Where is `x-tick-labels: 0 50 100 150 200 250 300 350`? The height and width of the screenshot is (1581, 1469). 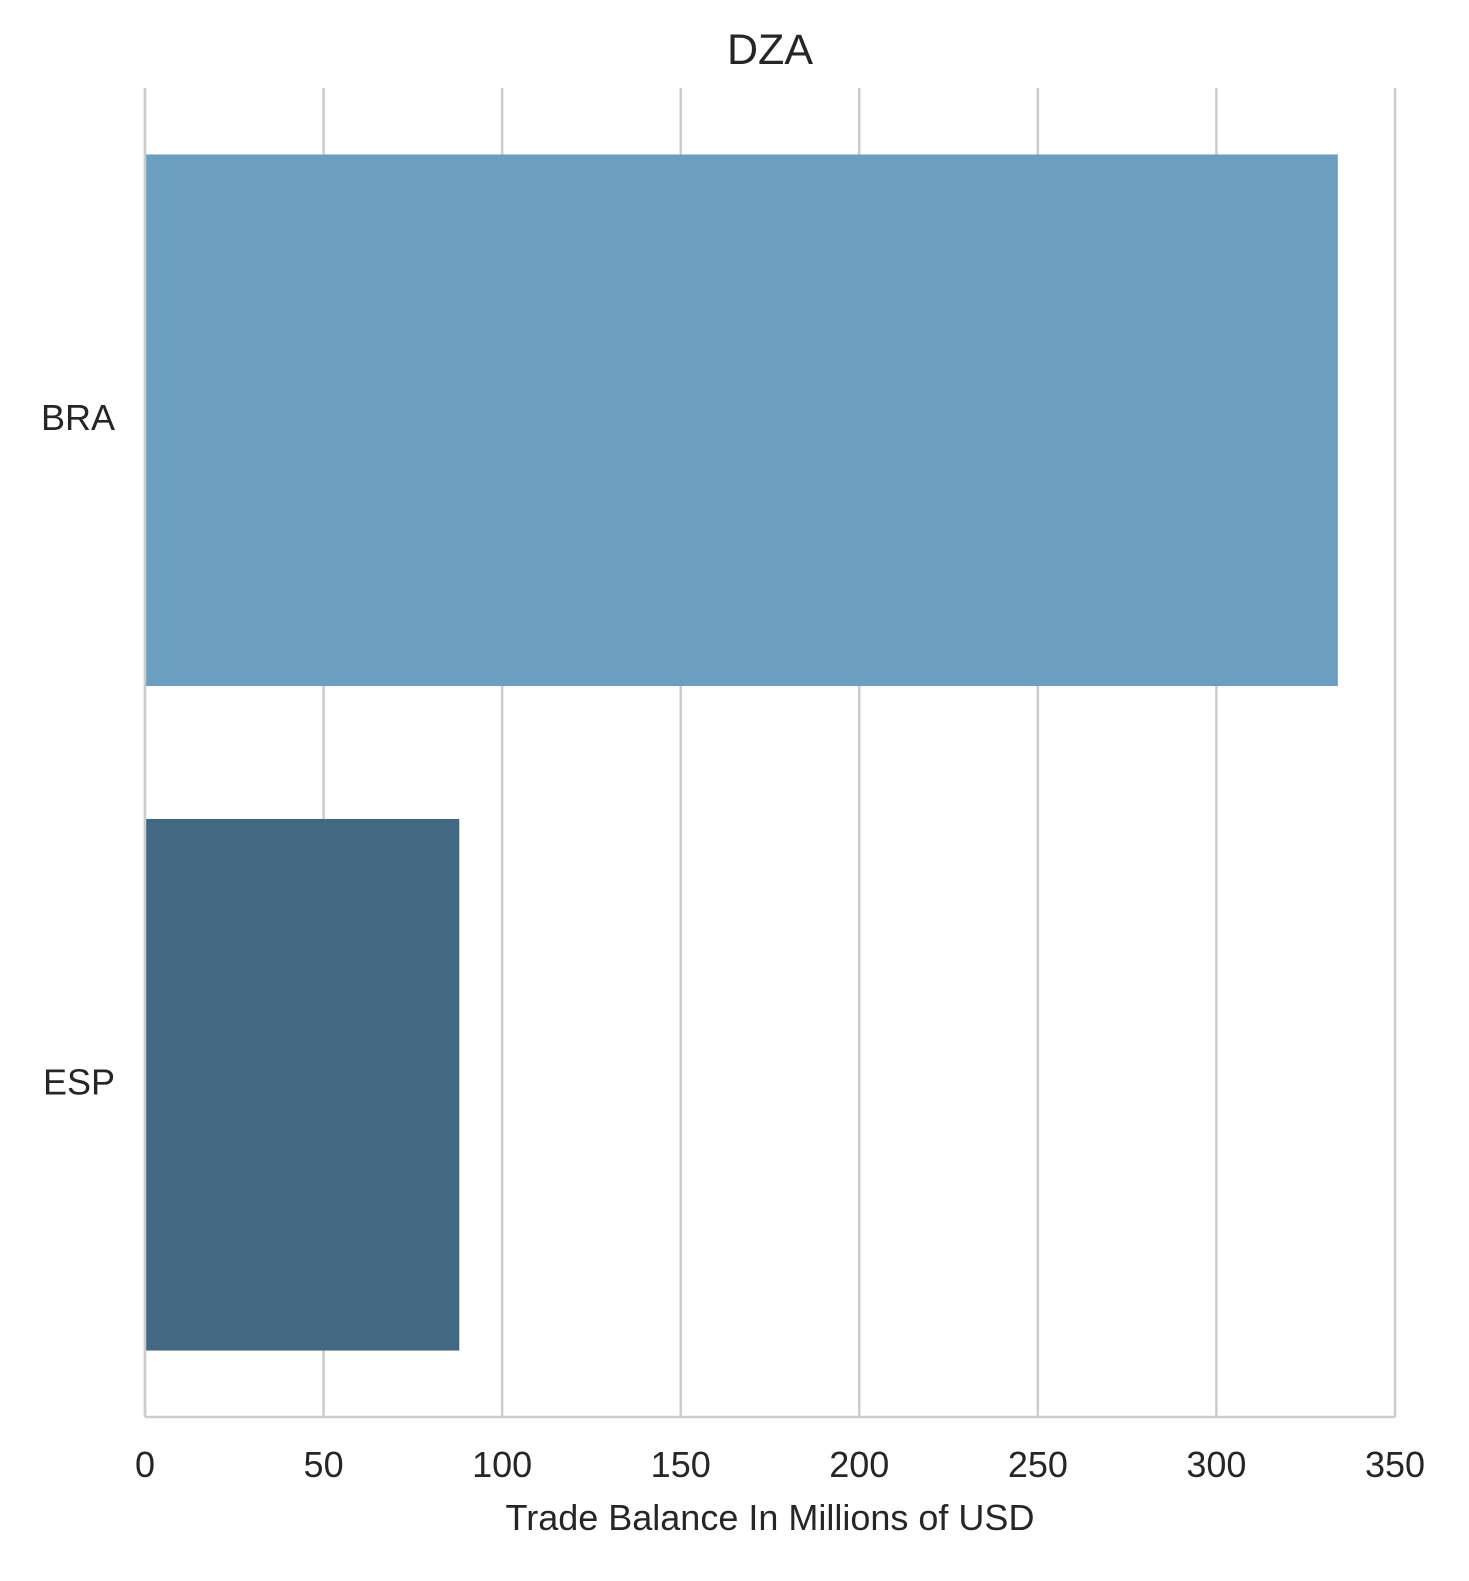 x-tick-labels: 0 50 100 150 200 250 300 350 is located at coordinates (780, 1464).